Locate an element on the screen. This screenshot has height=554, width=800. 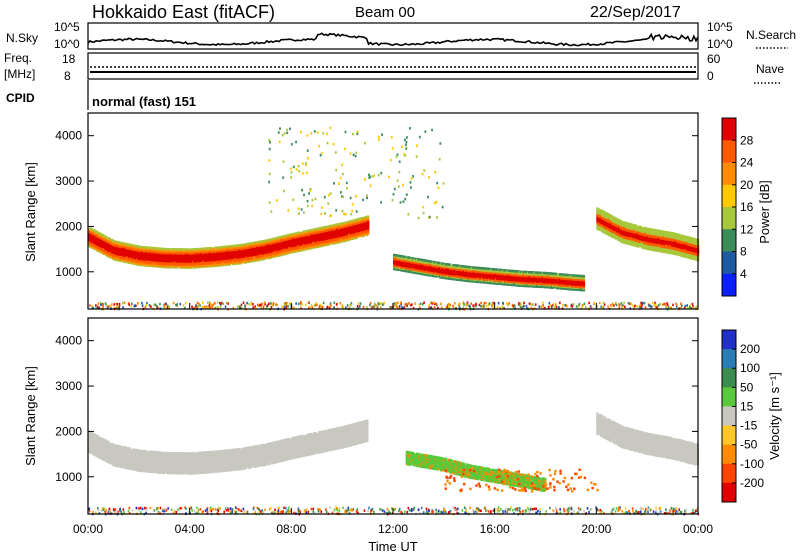
freq-panel: Freq. [MHz] 18 8 60 0 Nave is located at coordinates (394, 67).